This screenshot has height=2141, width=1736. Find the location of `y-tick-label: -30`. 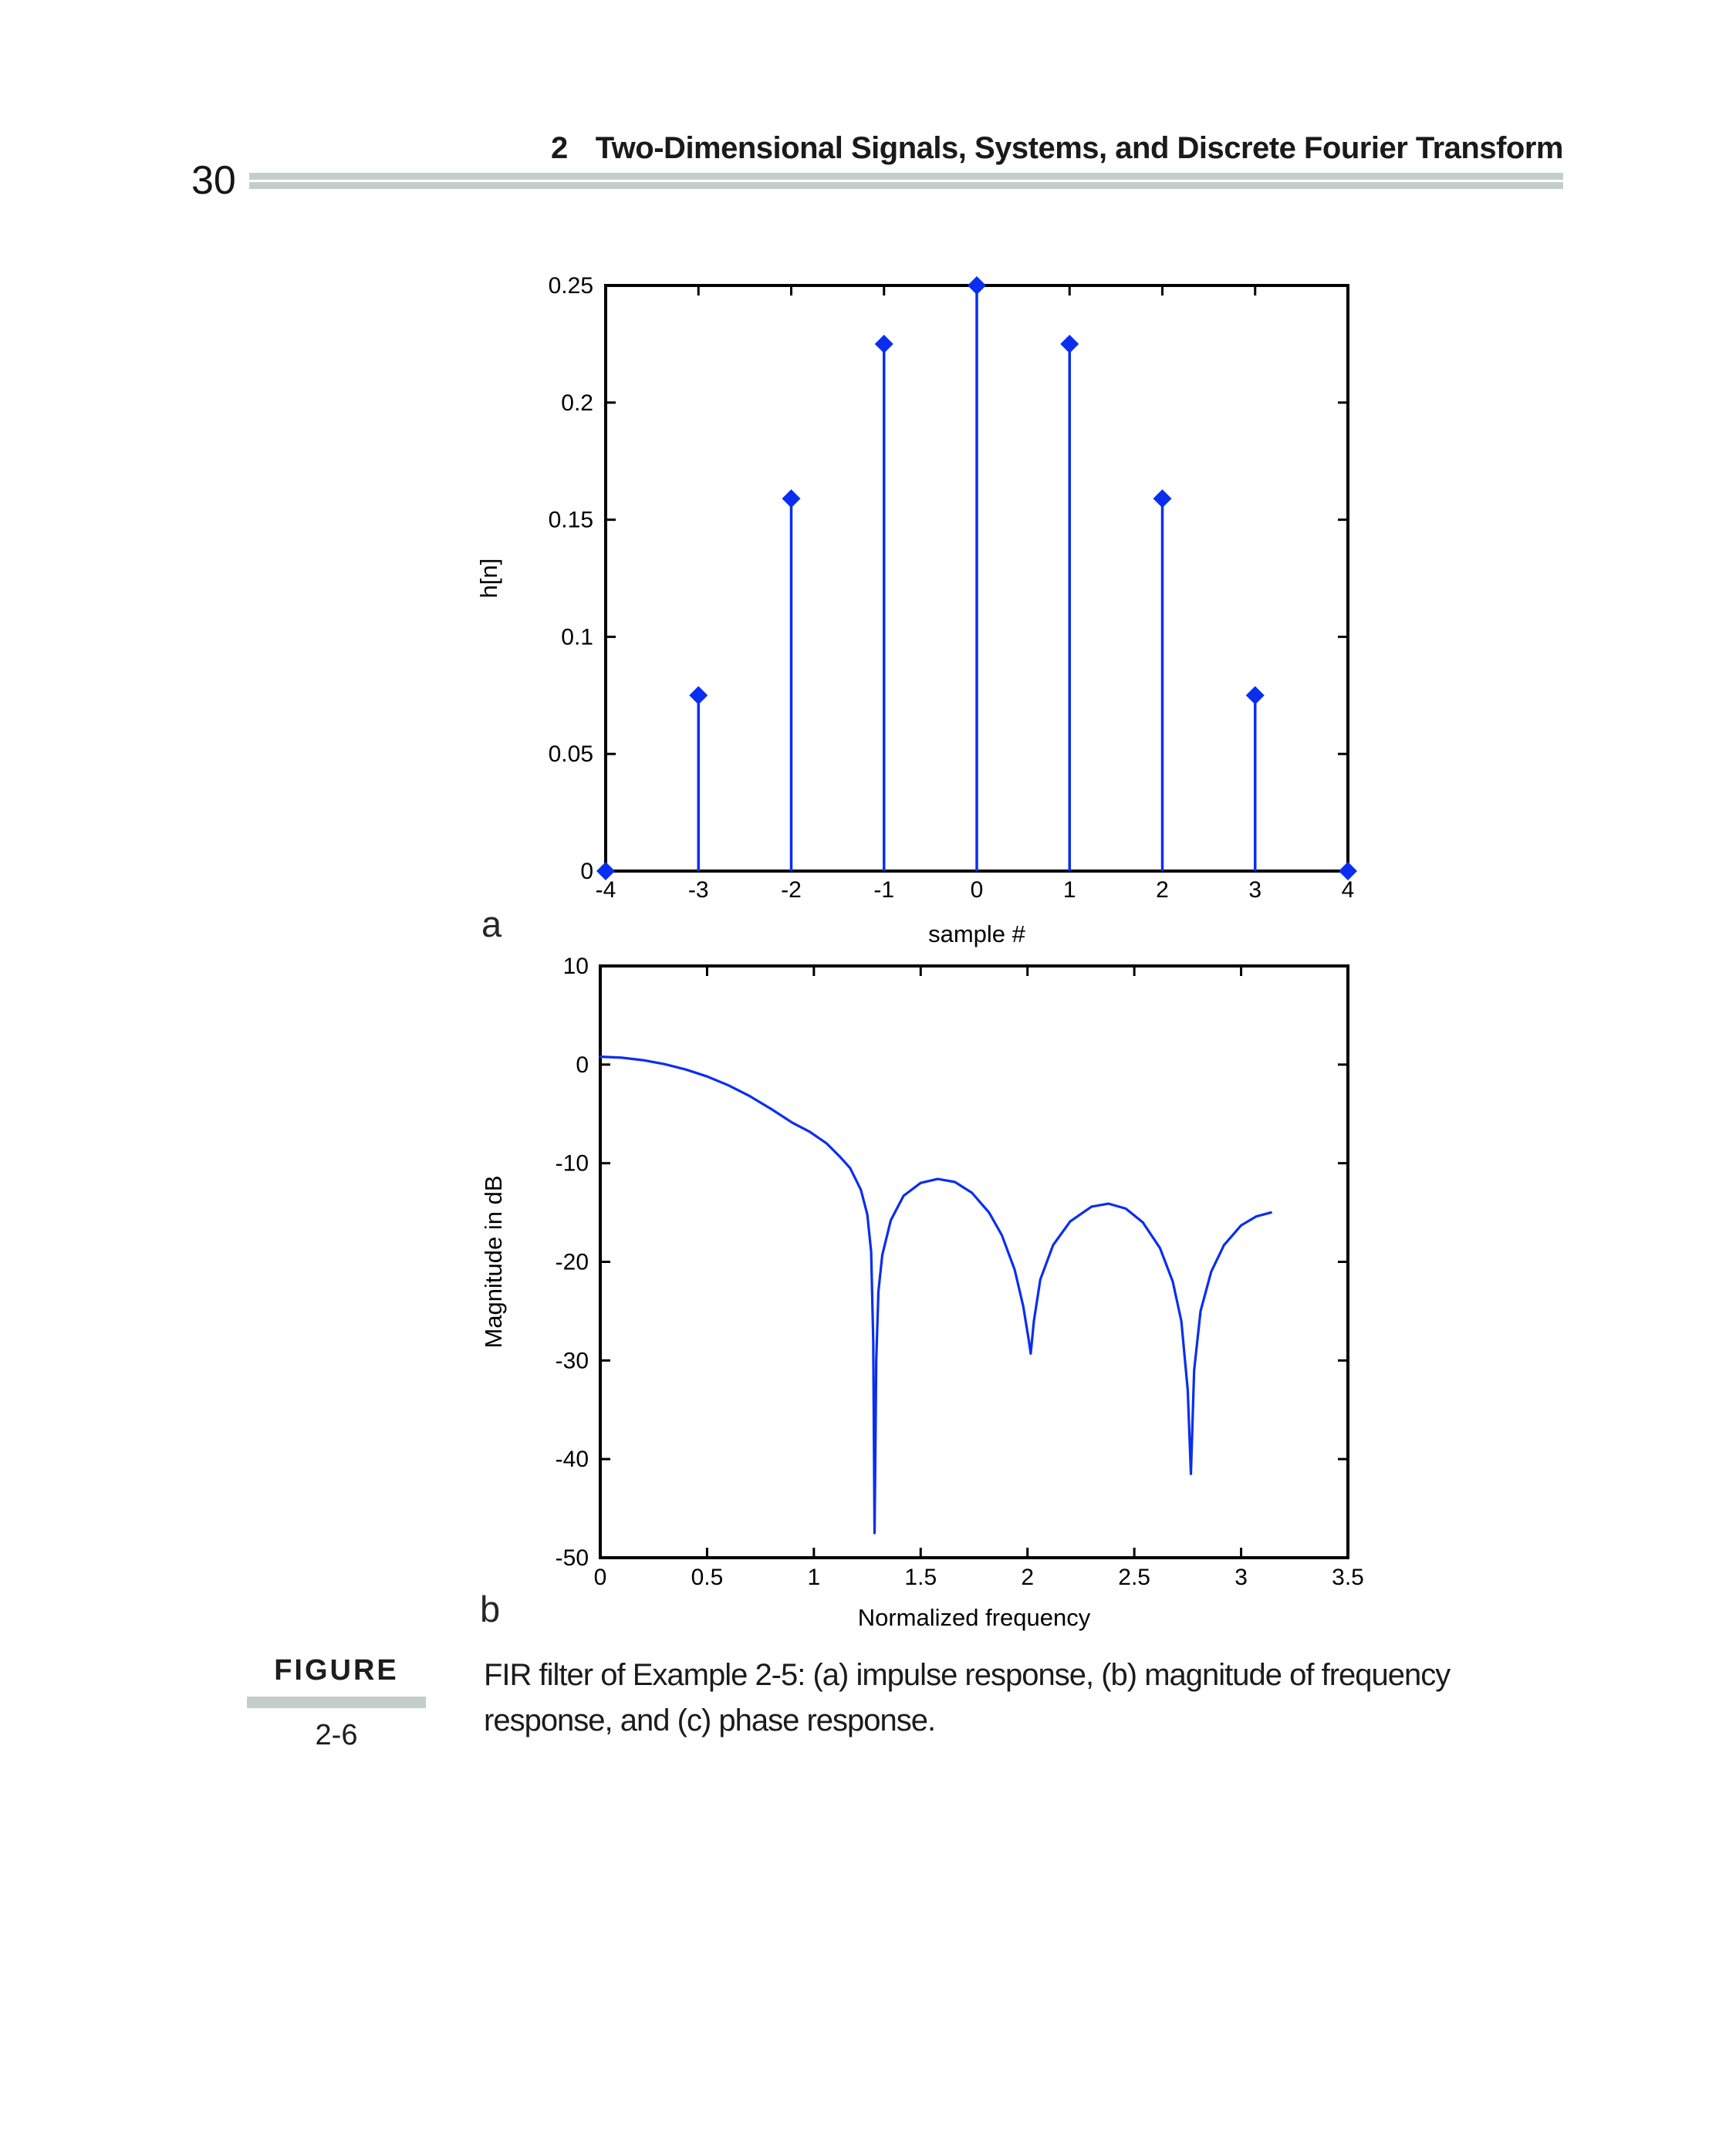

y-tick-label: -30 is located at coordinates (572, 1361).